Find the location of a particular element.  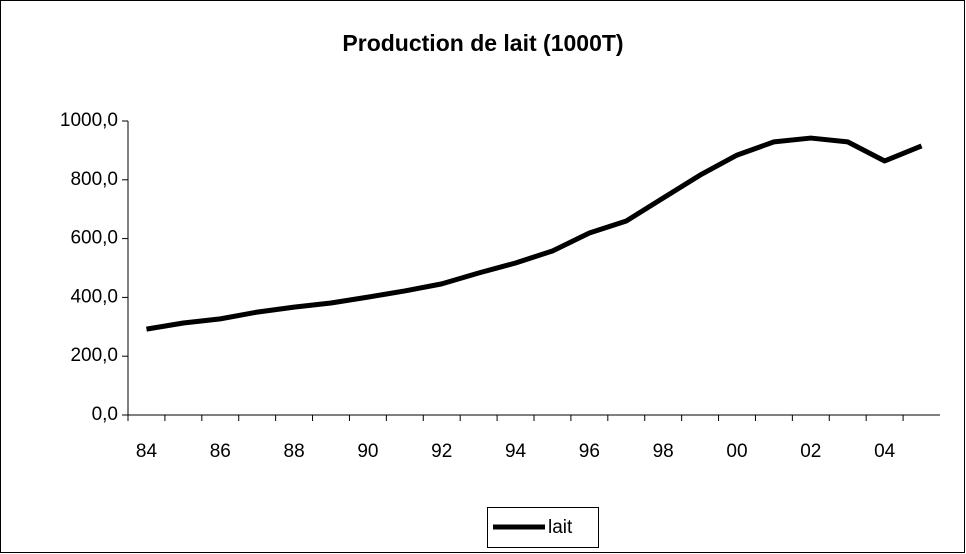

y-tick-label: 0,0 is located at coordinates (105, 414).